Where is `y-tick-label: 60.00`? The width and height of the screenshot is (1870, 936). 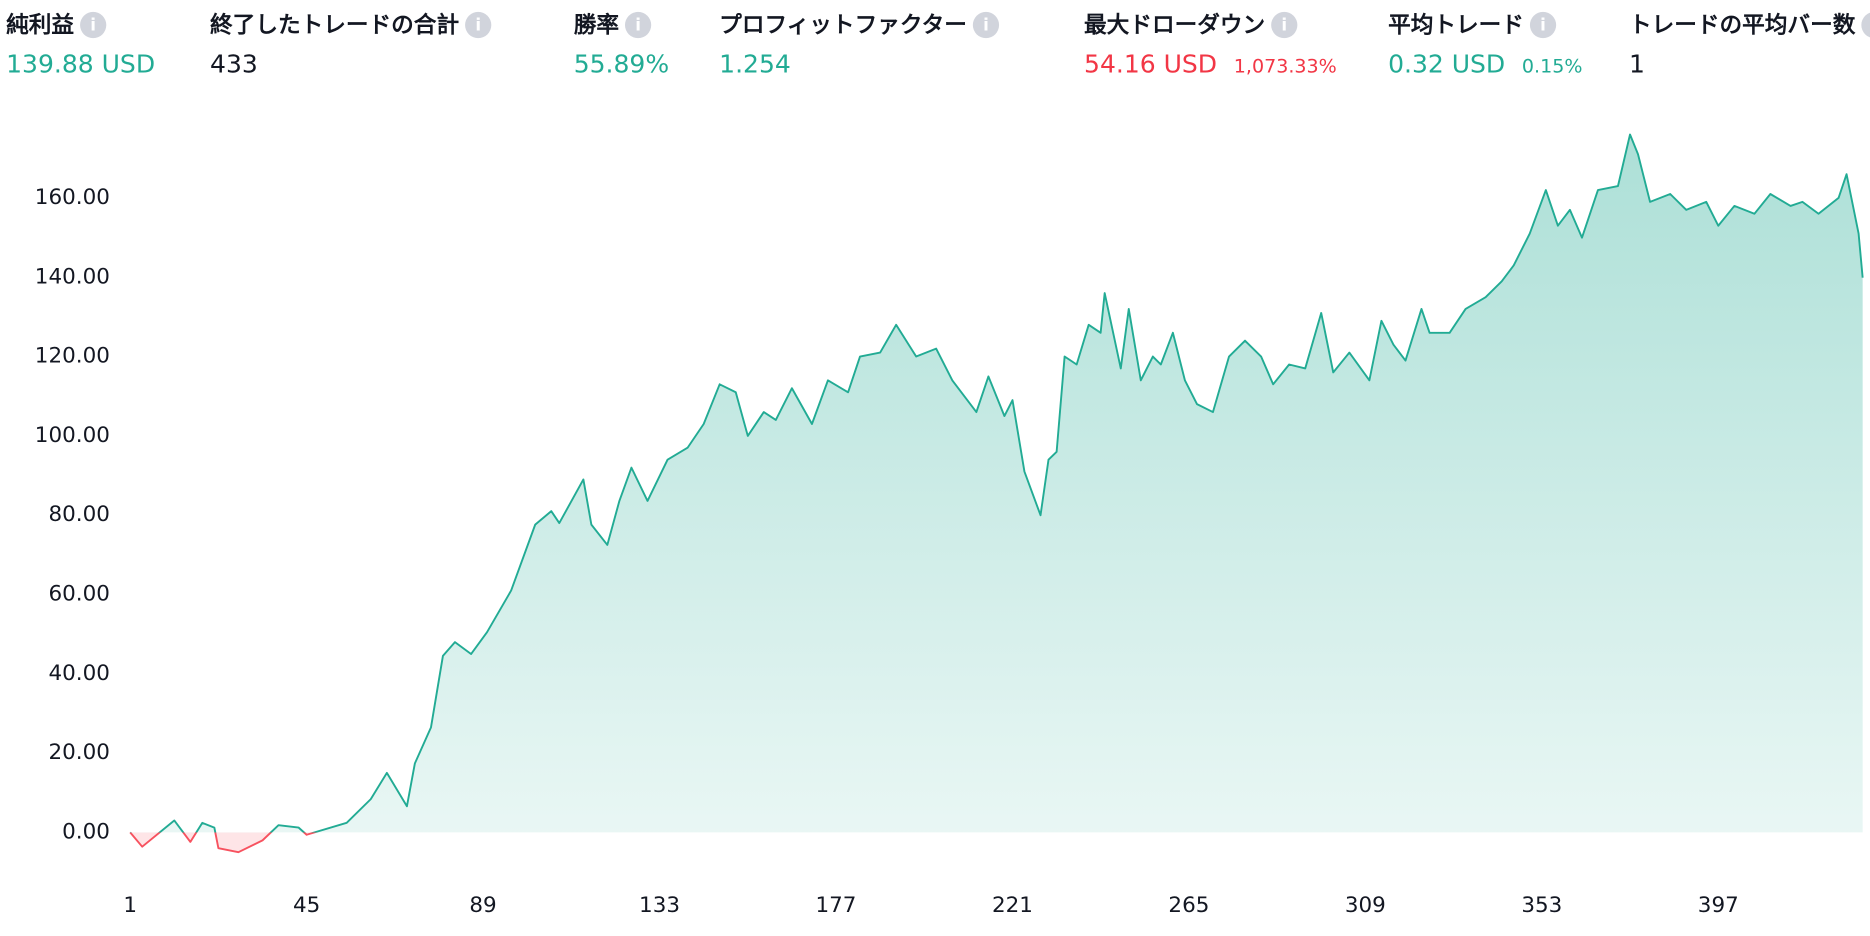
y-tick-label: 60.00 is located at coordinates (78, 593).